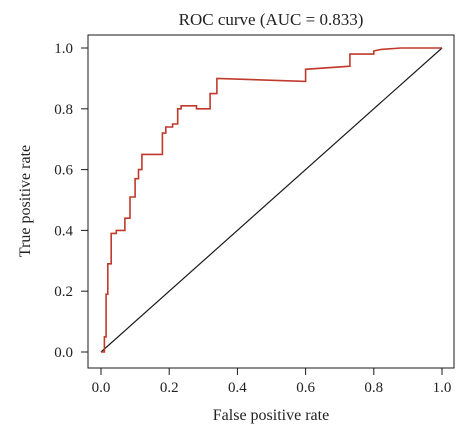 The image size is (474, 444). Describe the element at coordinates (237, 388) in the screenshot. I see `x-tick-label: 0.4` at that location.